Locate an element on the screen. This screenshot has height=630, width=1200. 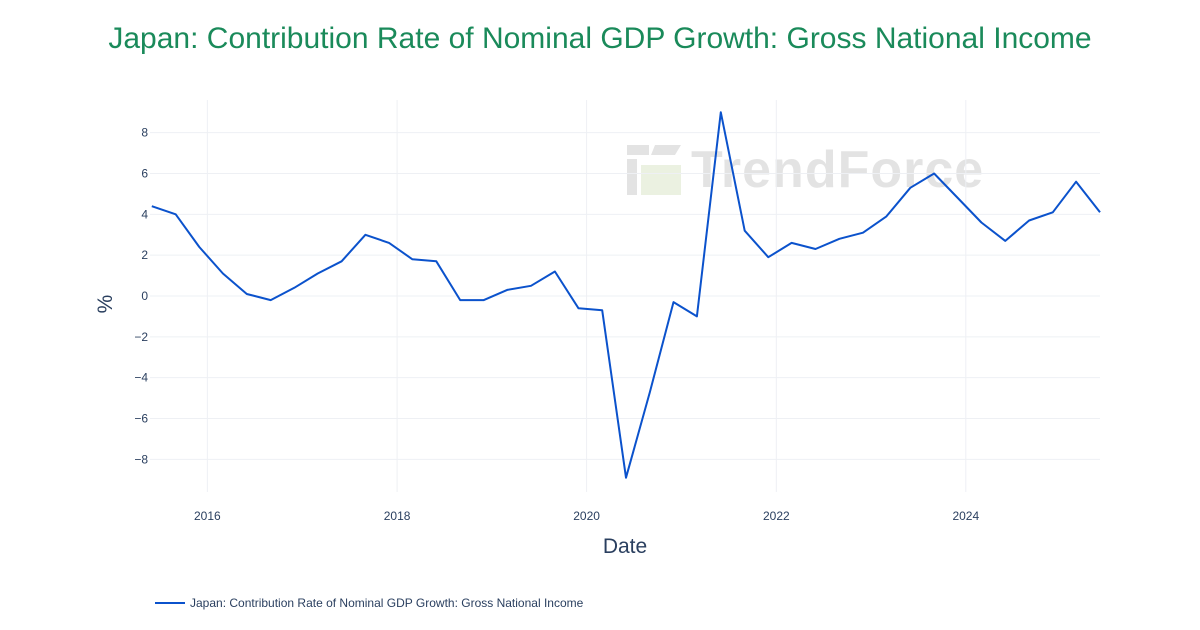
x-tick-labels: 2016 2018 2020 2022 2024 is located at coordinates (586, 516).